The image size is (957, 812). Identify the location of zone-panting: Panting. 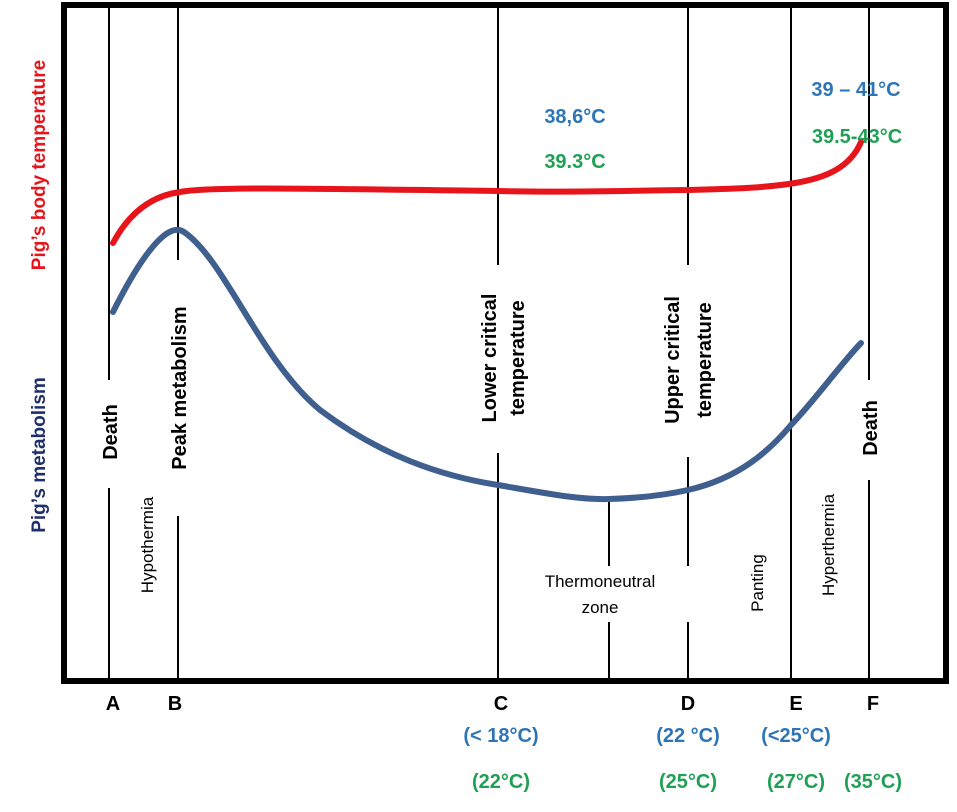
(757, 583).